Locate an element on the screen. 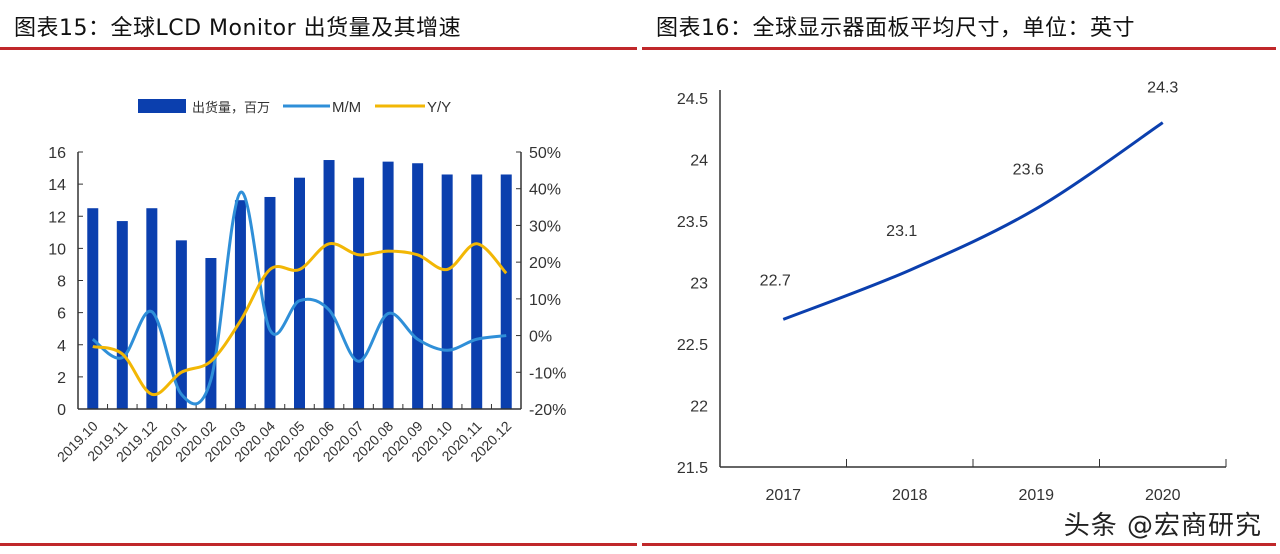  bar-2020.07 is located at coordinates (359, 293).